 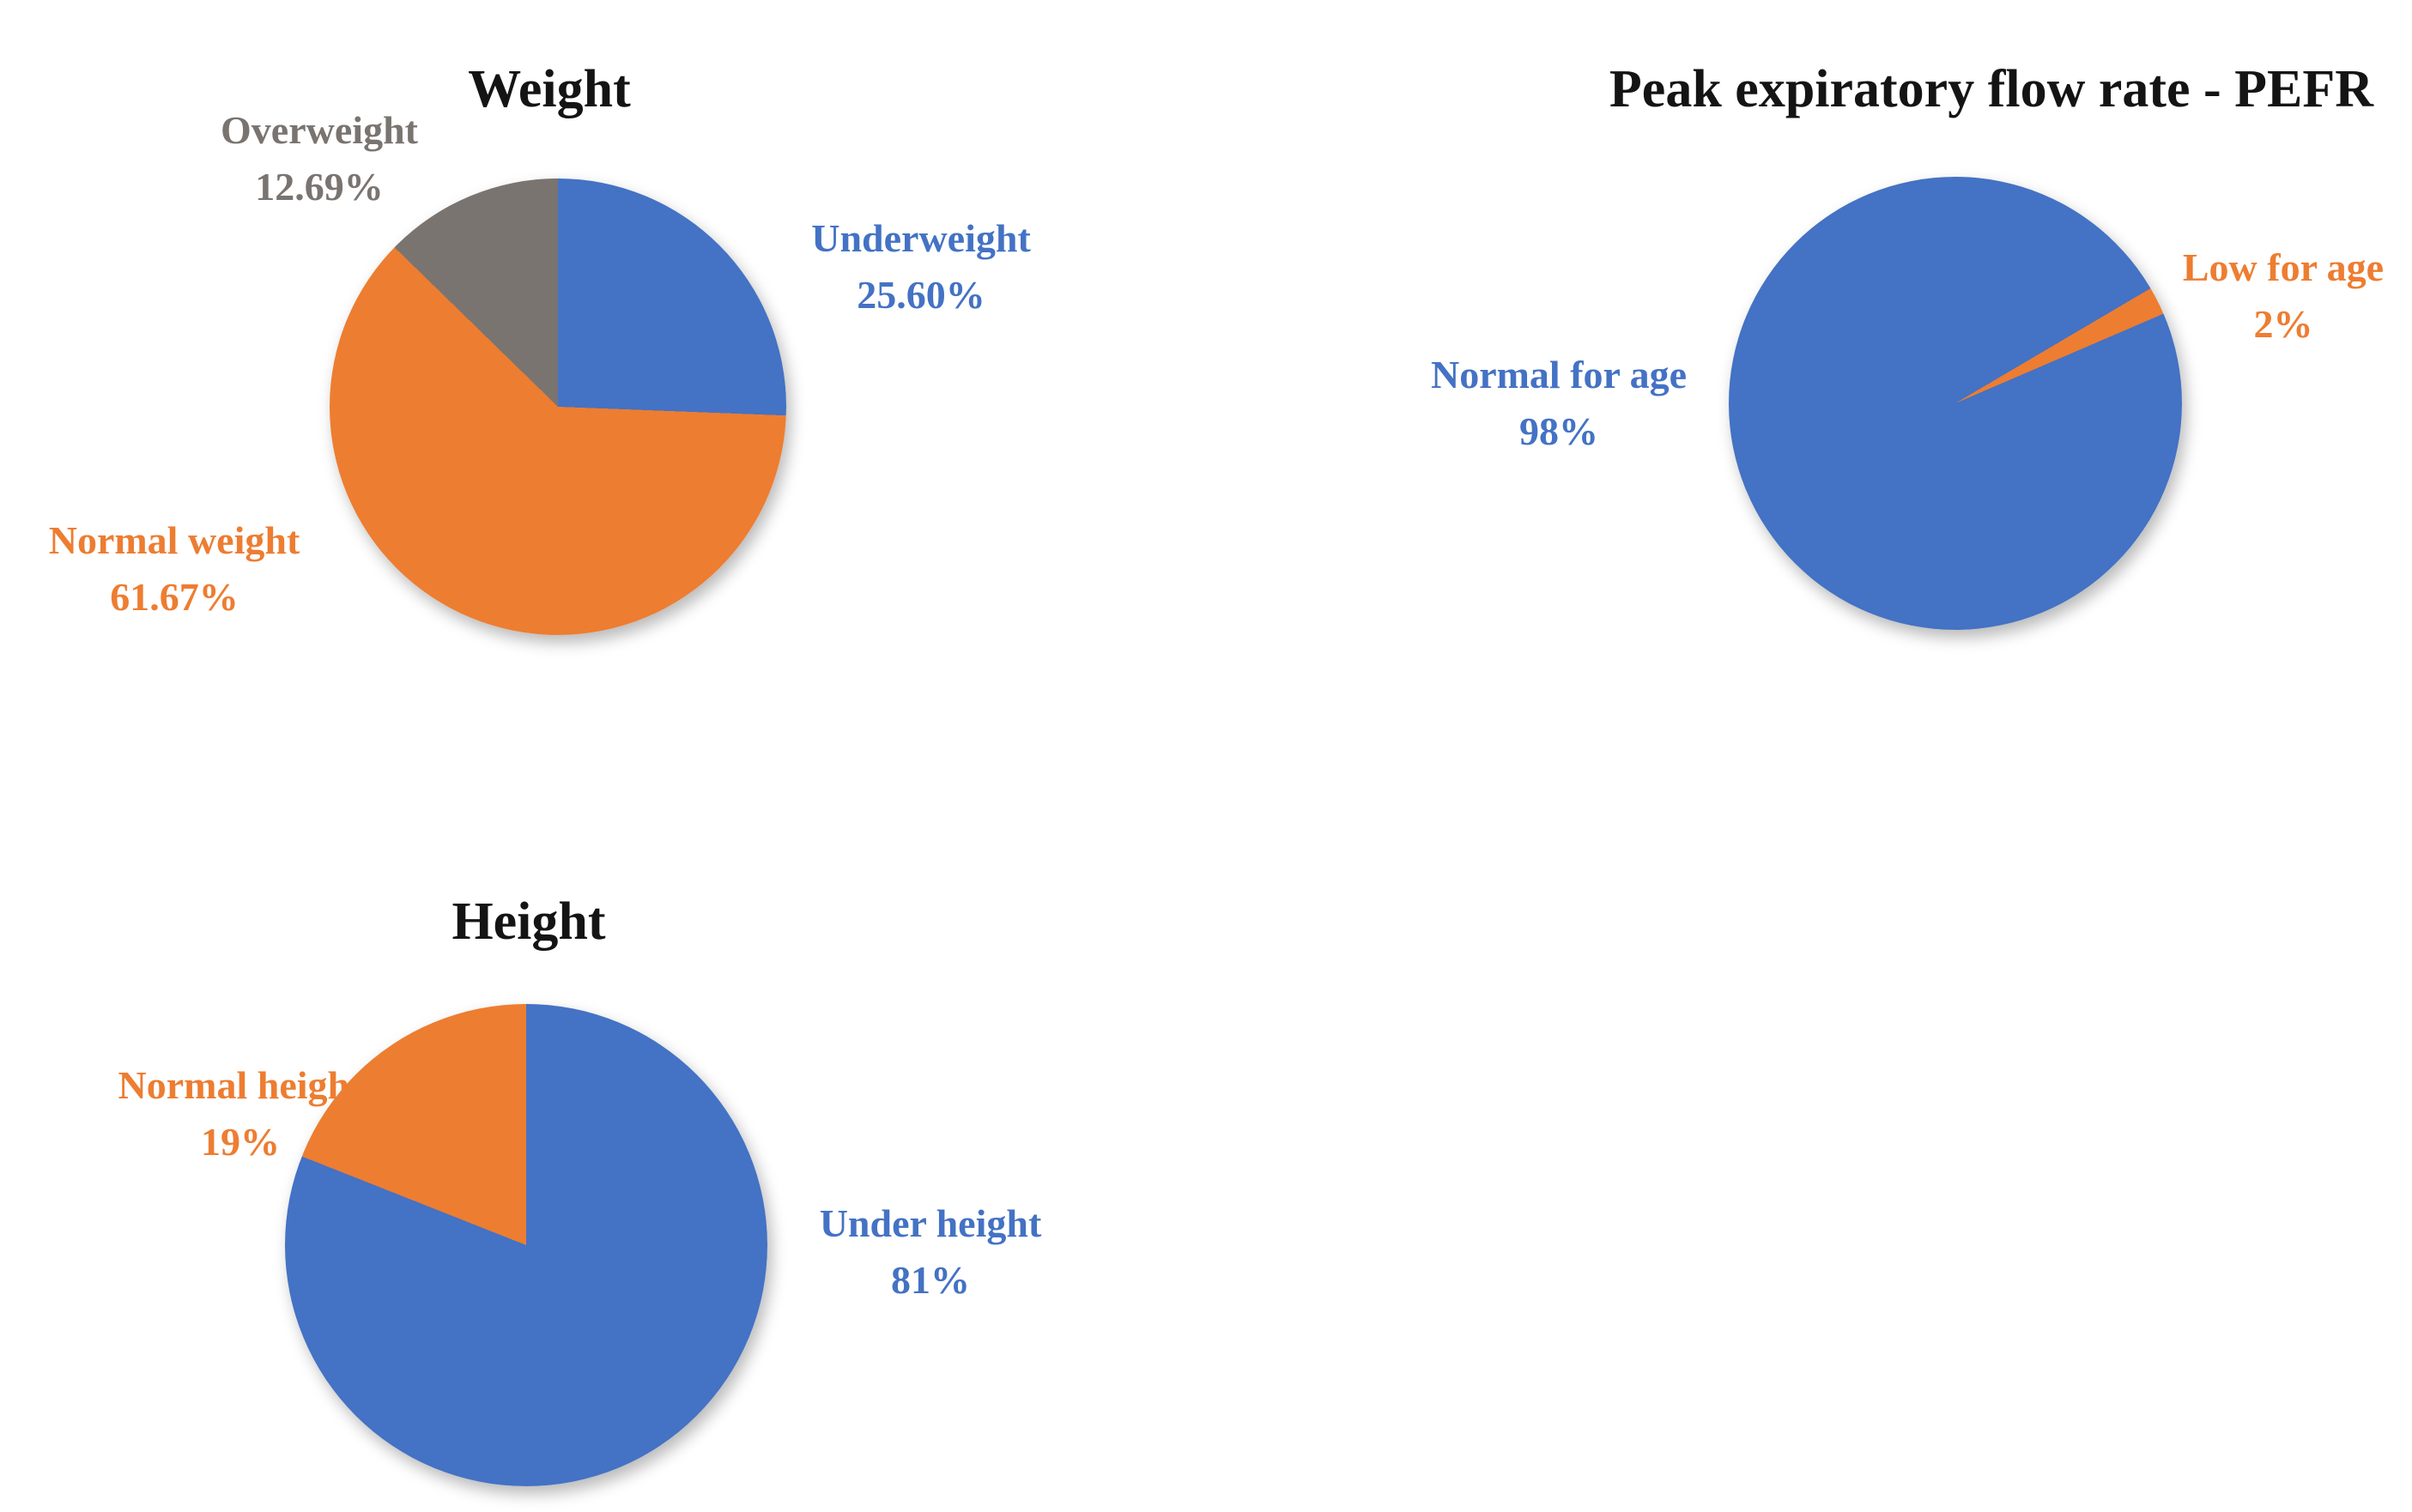 What do you see at coordinates (2283, 267) in the screenshot?
I see `slice-label: Low for age` at bounding box center [2283, 267].